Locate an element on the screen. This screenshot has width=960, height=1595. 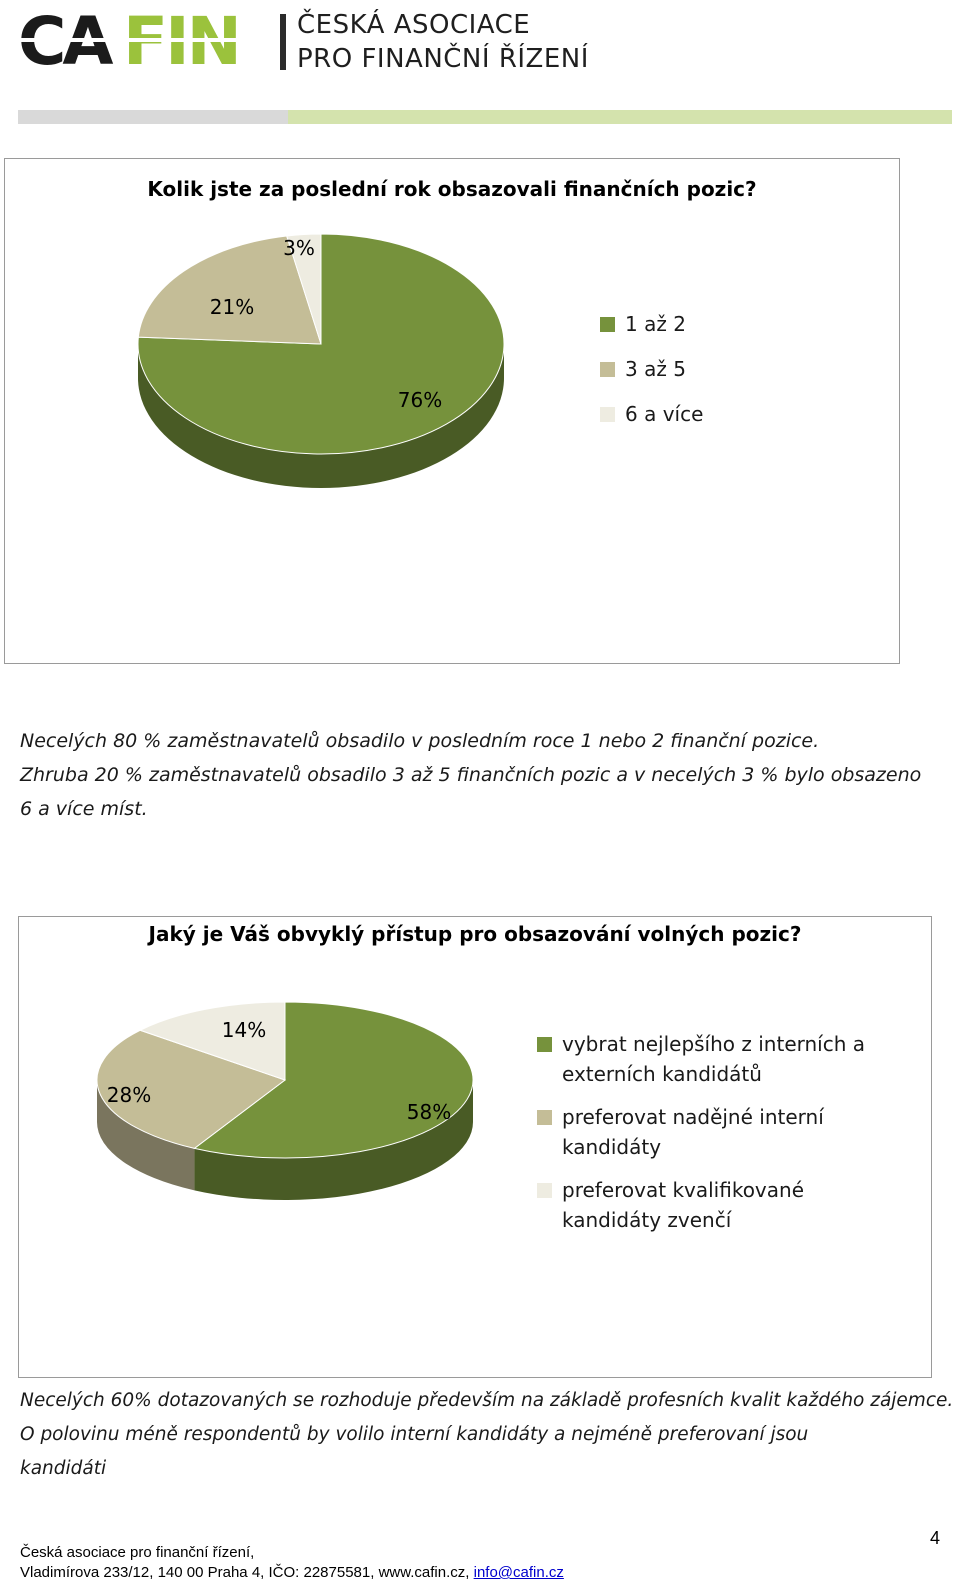
data-label-2: 28% is located at coordinates (129, 1095).